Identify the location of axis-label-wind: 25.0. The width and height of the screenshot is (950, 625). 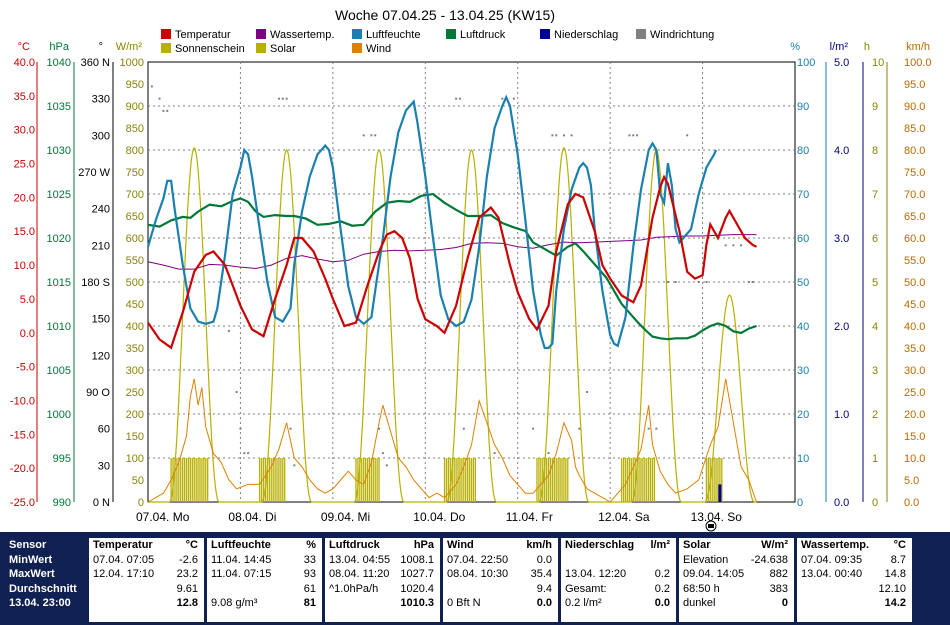
(914, 393).